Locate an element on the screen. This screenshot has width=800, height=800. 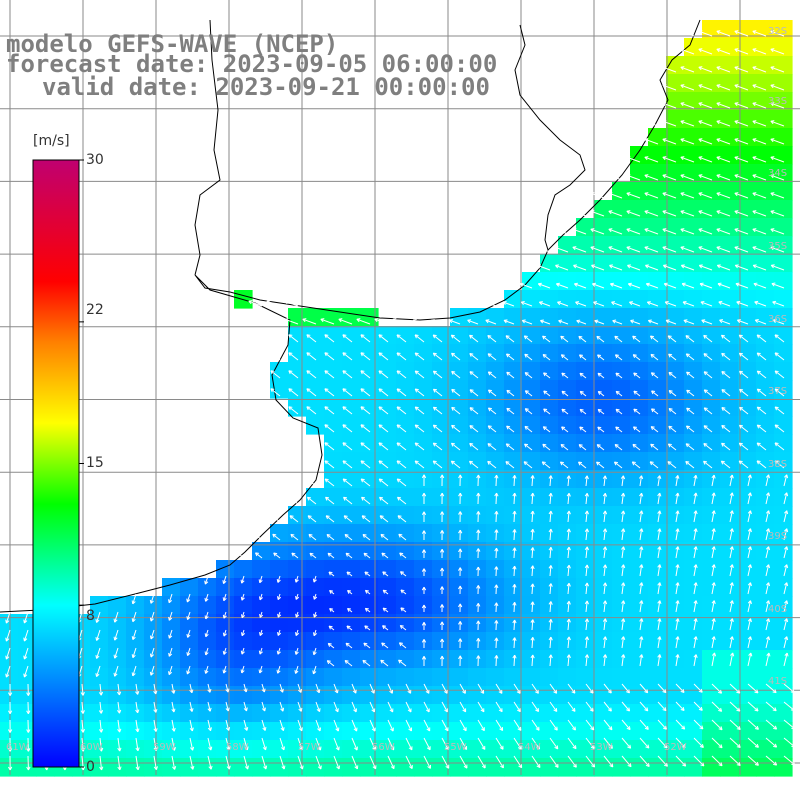
lat-label: 40S is located at coordinates (778, 609).